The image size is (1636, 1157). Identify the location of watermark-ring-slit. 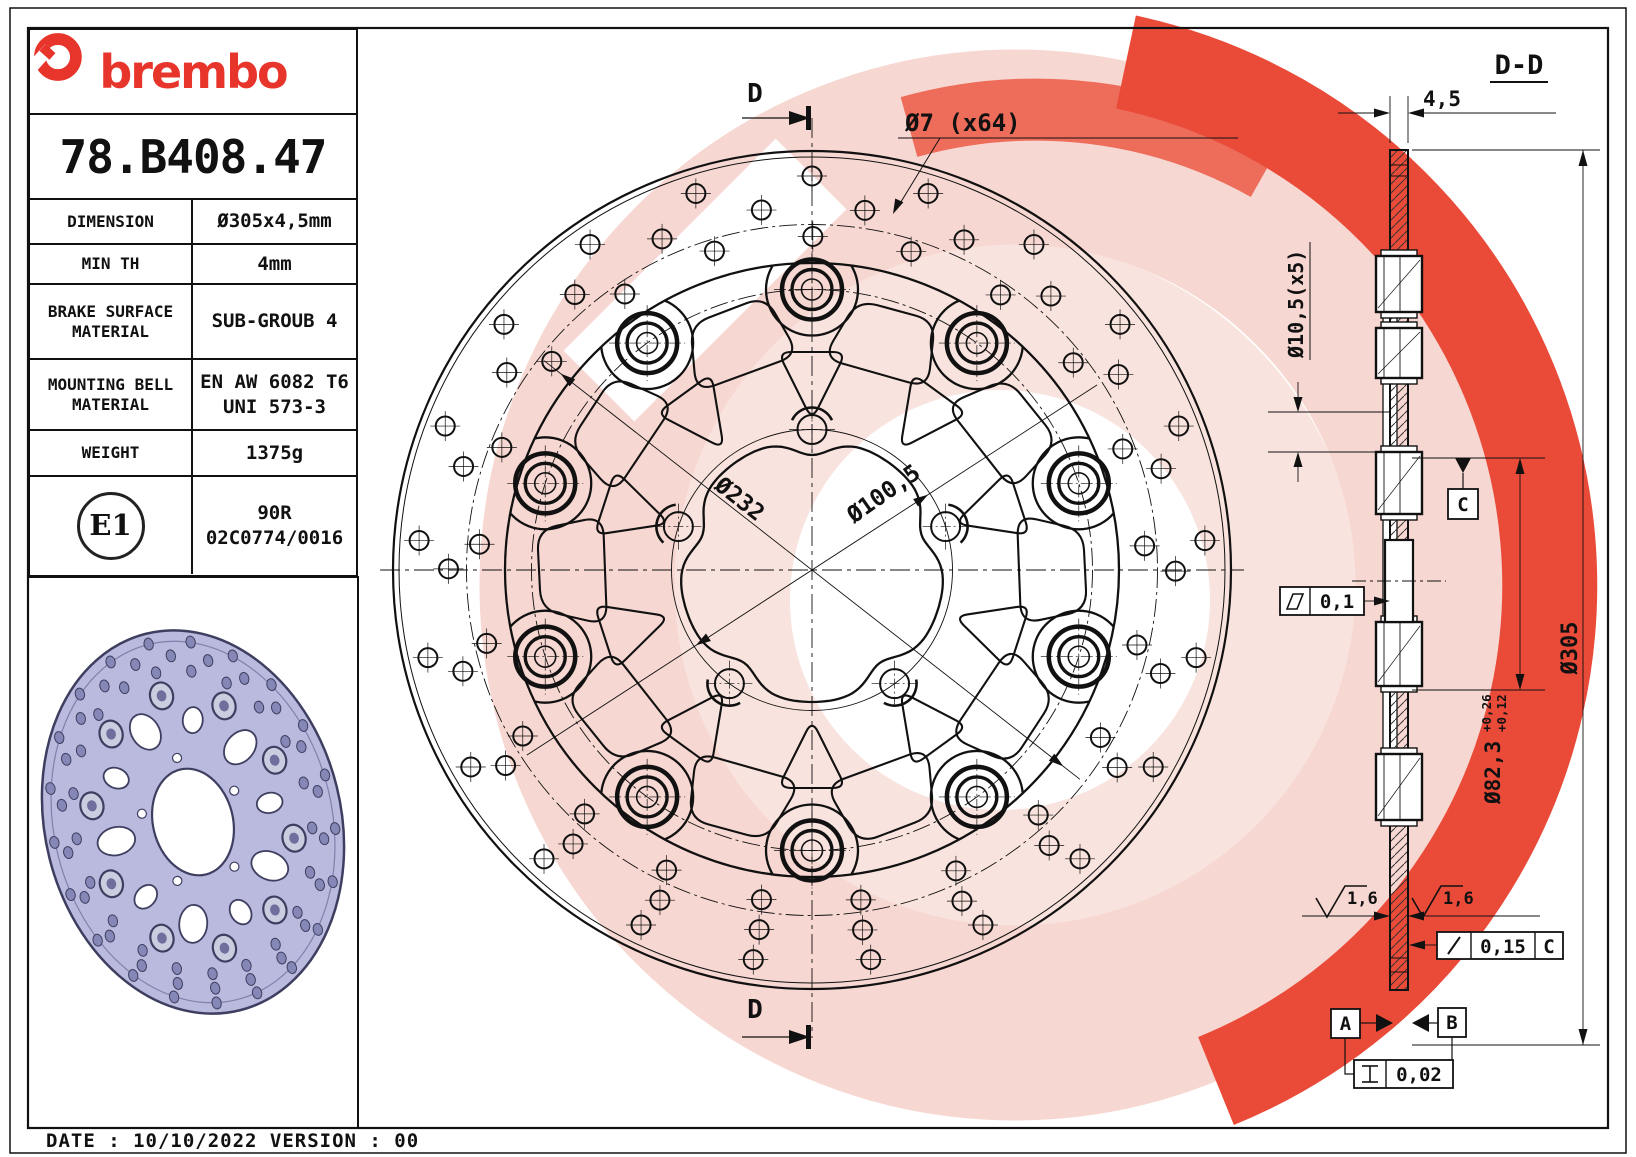
(705, 280).